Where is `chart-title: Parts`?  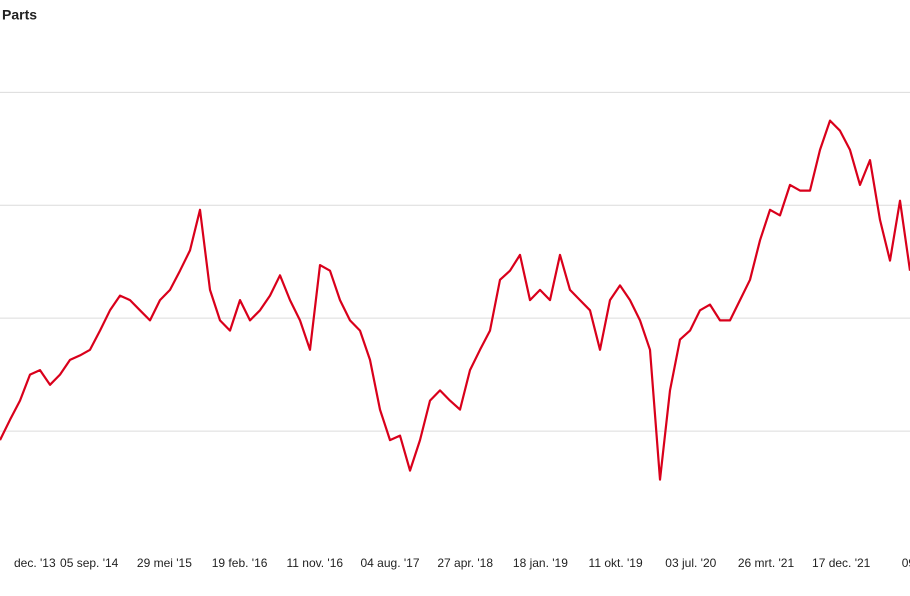
chart-title: Parts is located at coordinates (19, 15).